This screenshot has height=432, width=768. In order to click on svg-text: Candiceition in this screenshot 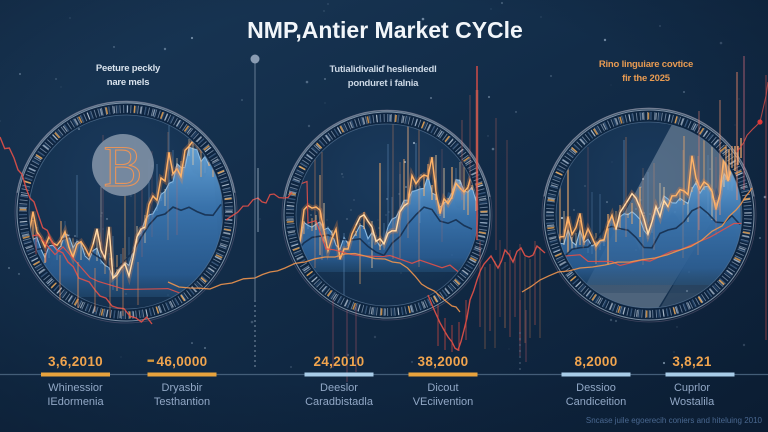, I will do `click(596, 402)`.